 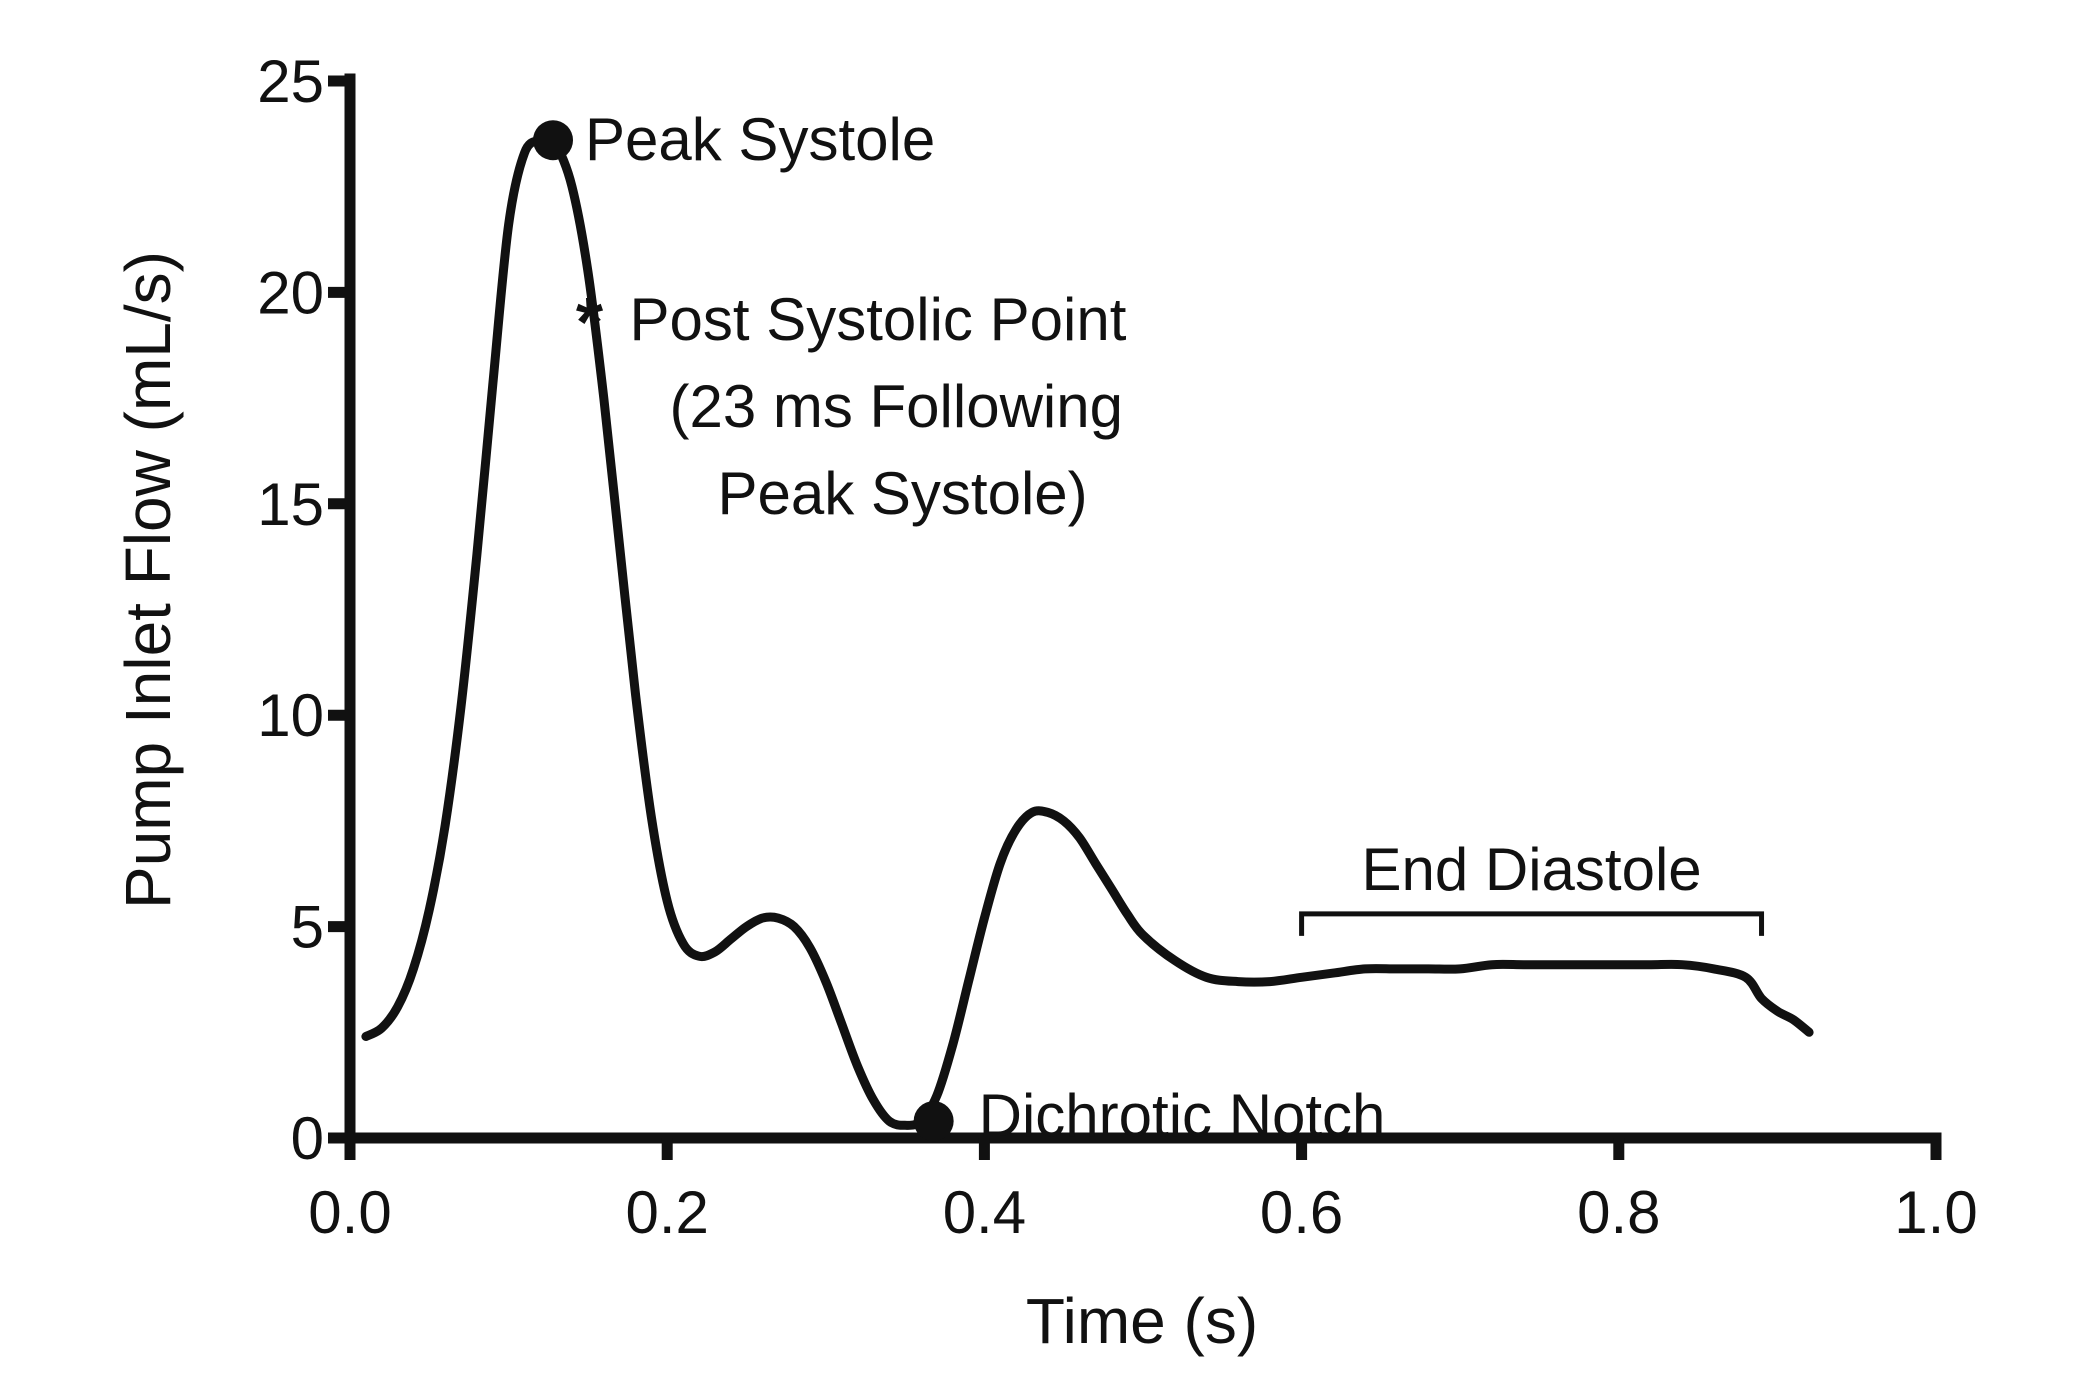 I want to click on end-diastole-bracket, so click(x=1532, y=923).